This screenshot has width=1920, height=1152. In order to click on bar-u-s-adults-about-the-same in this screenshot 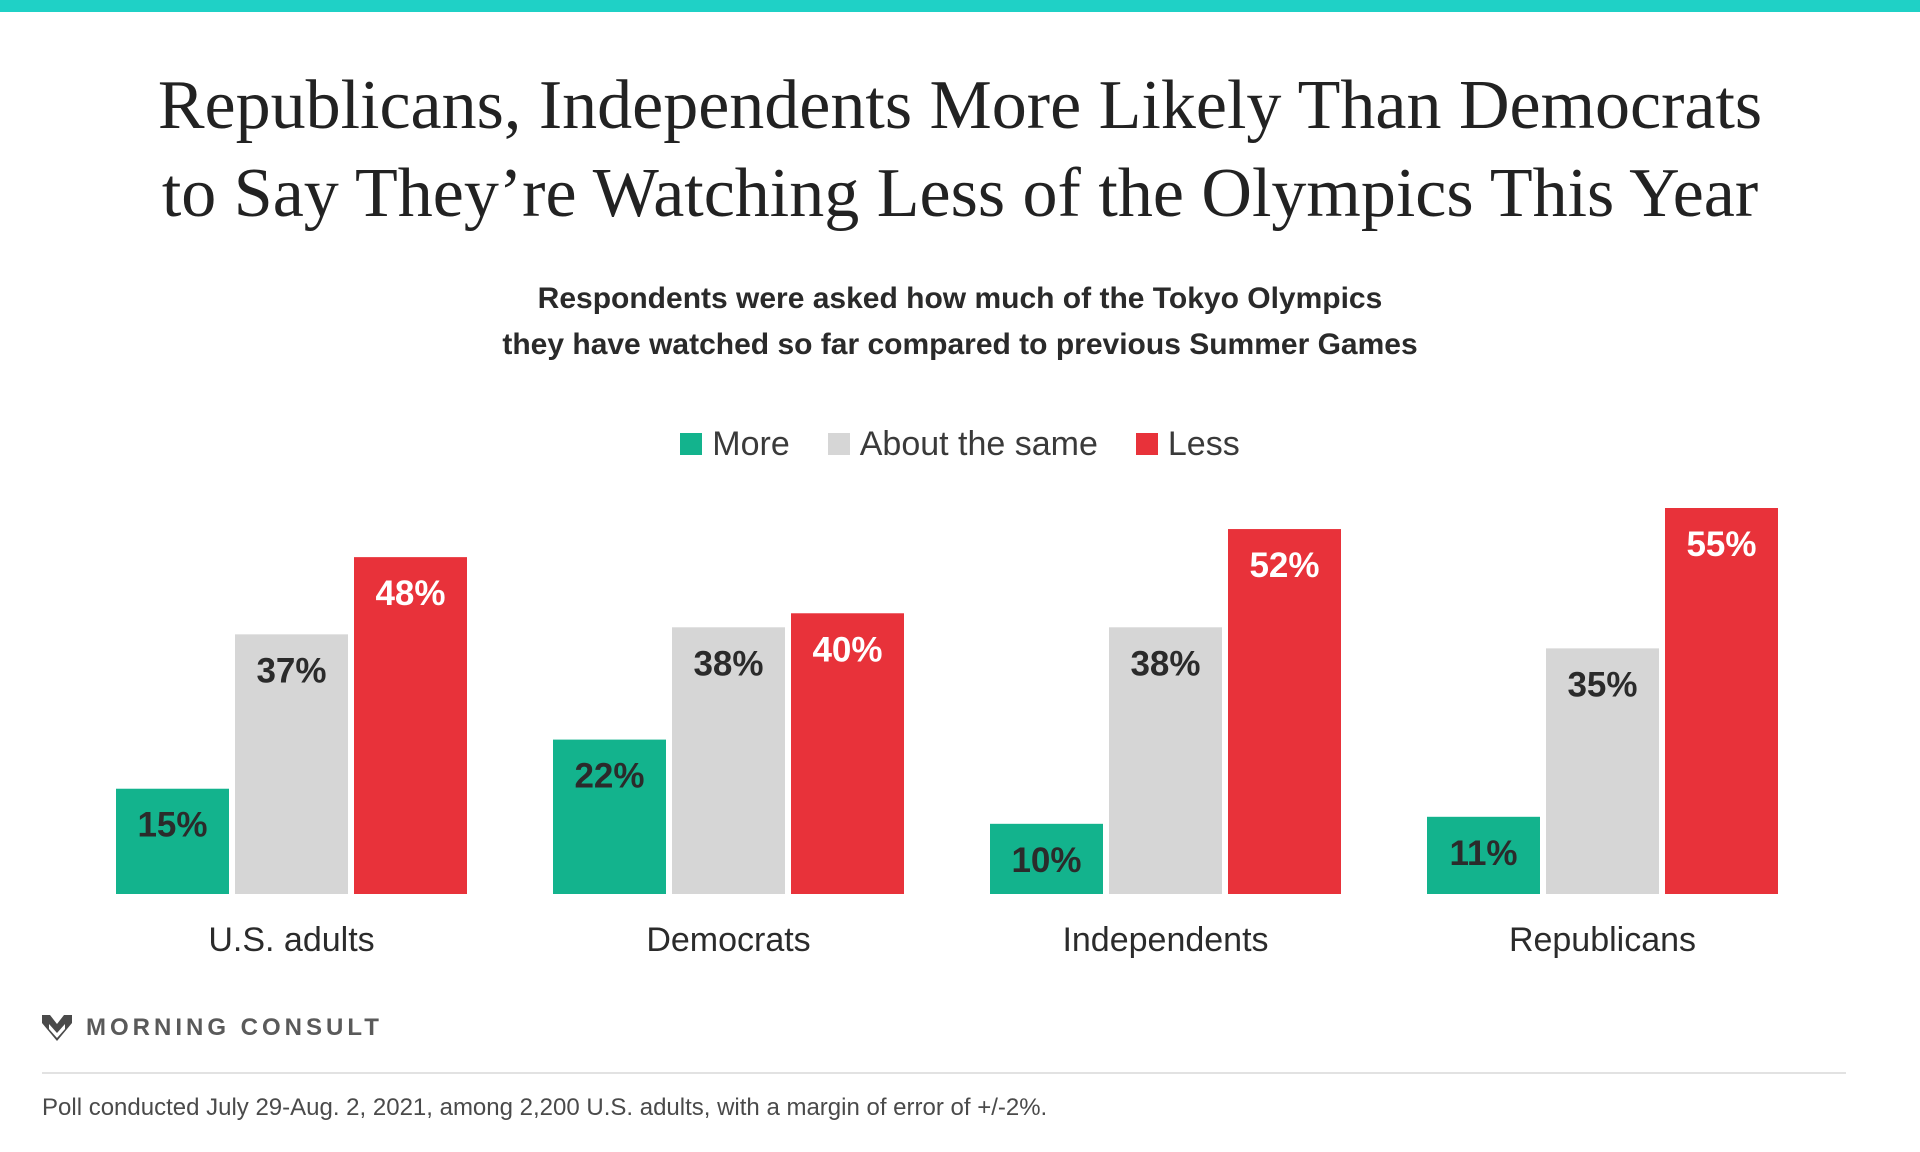, I will do `click(291, 764)`.